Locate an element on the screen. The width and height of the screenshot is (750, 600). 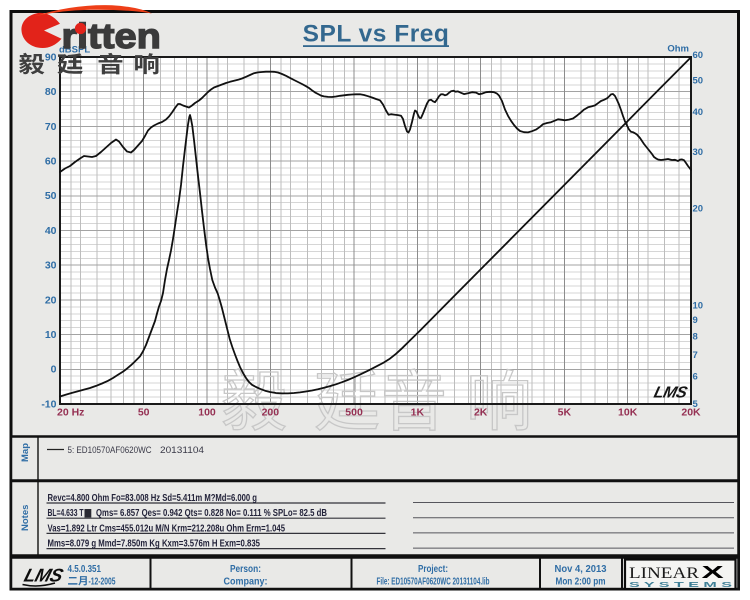
svg-text: 5K is located at coordinates (565, 413).